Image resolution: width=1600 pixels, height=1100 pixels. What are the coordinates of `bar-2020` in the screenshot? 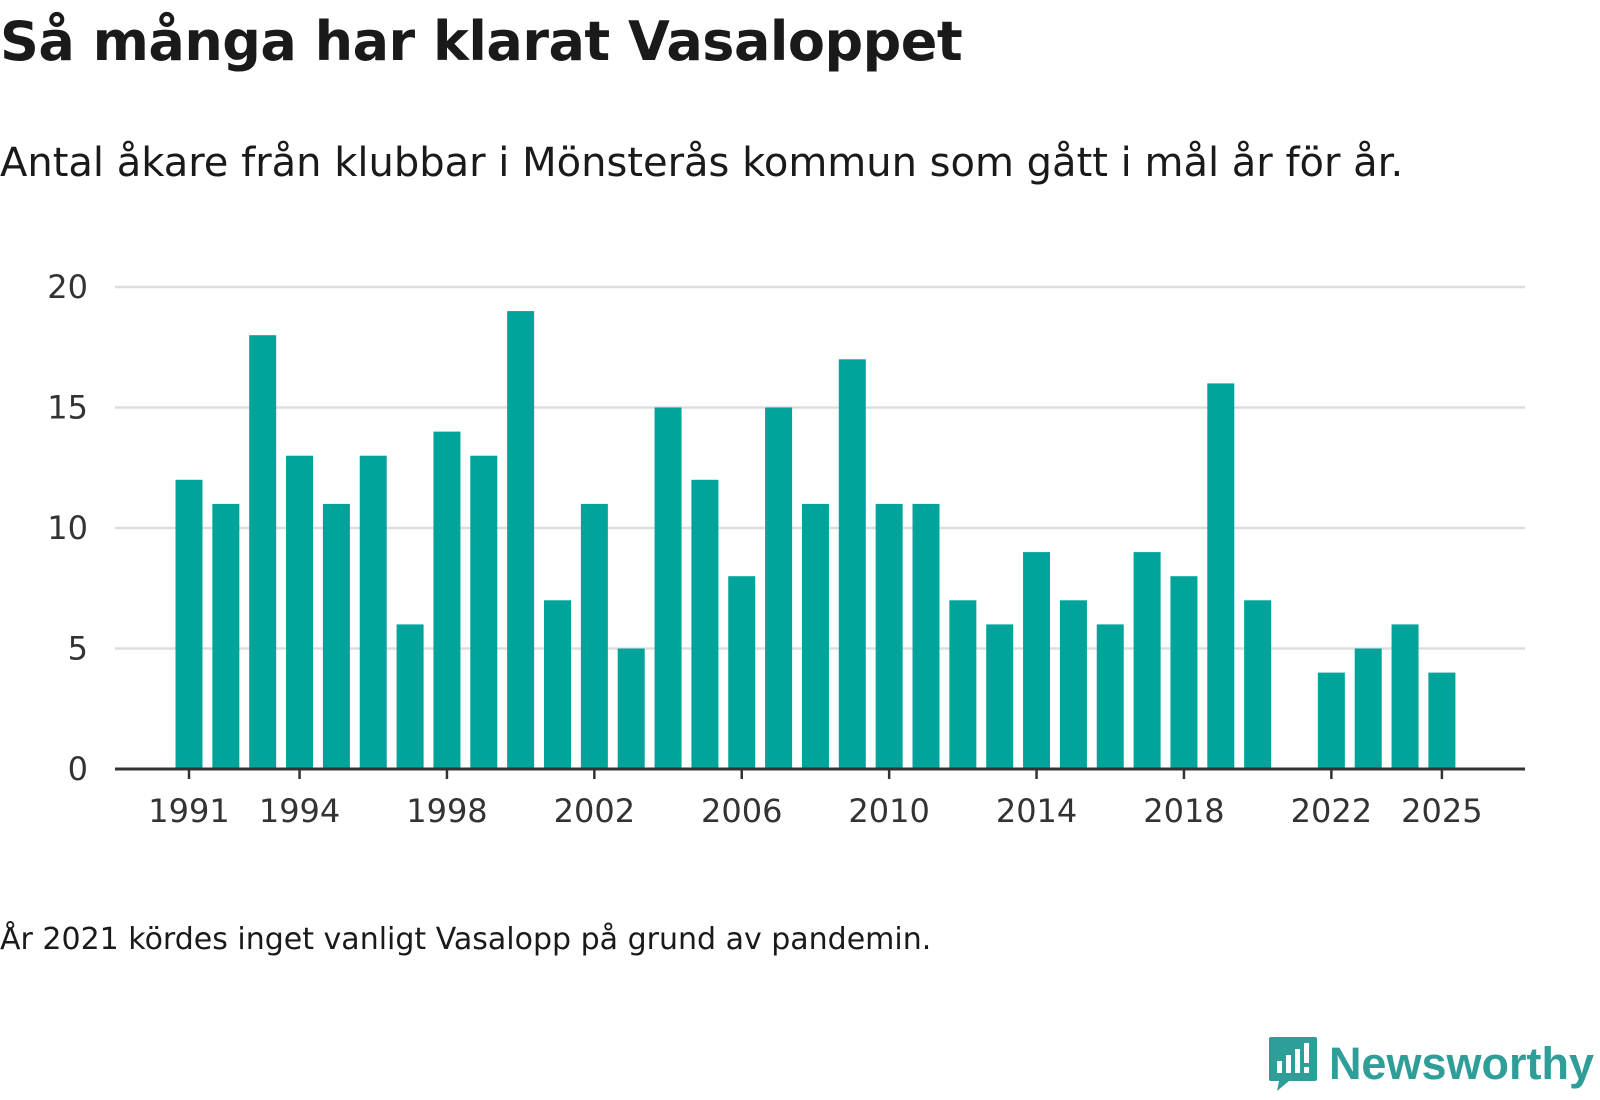 It's located at (1258, 684).